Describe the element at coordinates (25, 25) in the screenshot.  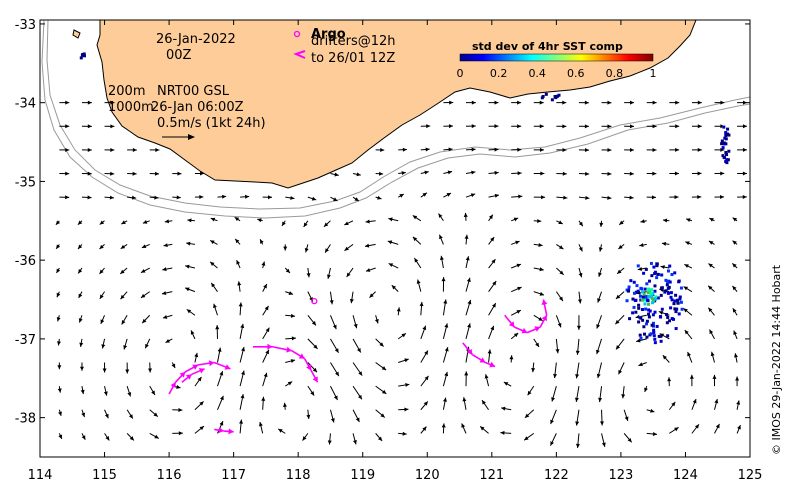
I see `y-tick-label: -33` at that location.